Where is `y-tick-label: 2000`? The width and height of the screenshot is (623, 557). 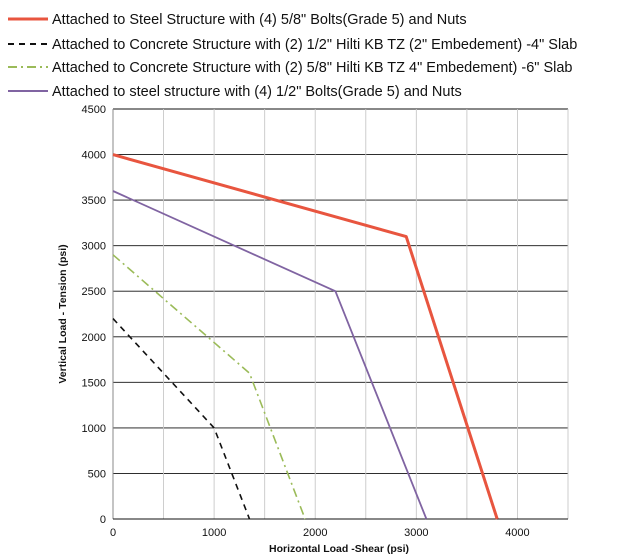 y-tick-label: 2000 is located at coordinates (94, 338).